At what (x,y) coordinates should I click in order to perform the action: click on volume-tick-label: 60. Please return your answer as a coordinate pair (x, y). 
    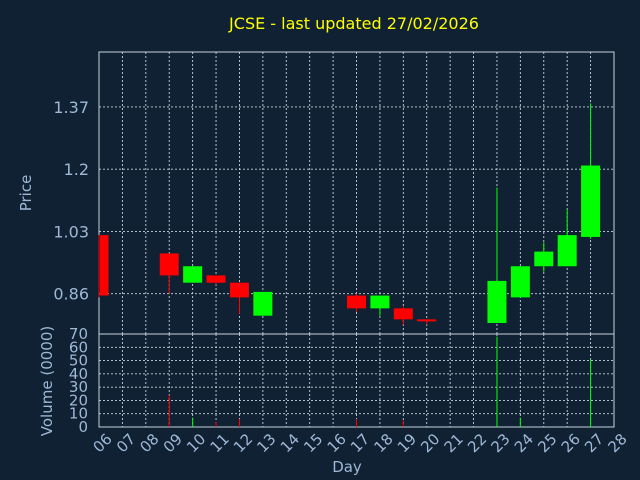
    Looking at the image, I should click on (78, 347).